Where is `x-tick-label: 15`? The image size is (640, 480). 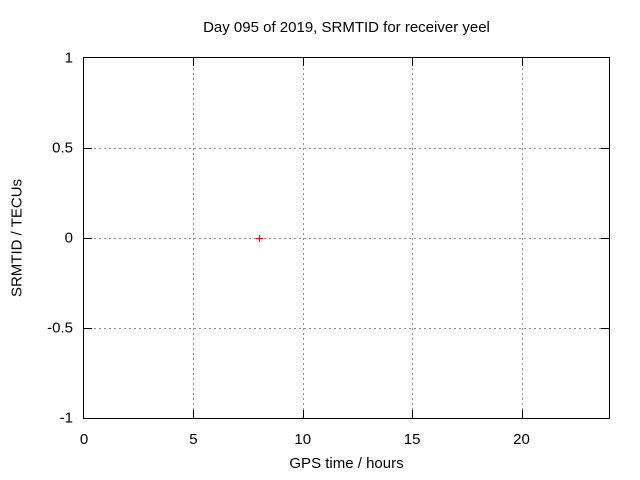
x-tick-label: 15 is located at coordinates (412, 439).